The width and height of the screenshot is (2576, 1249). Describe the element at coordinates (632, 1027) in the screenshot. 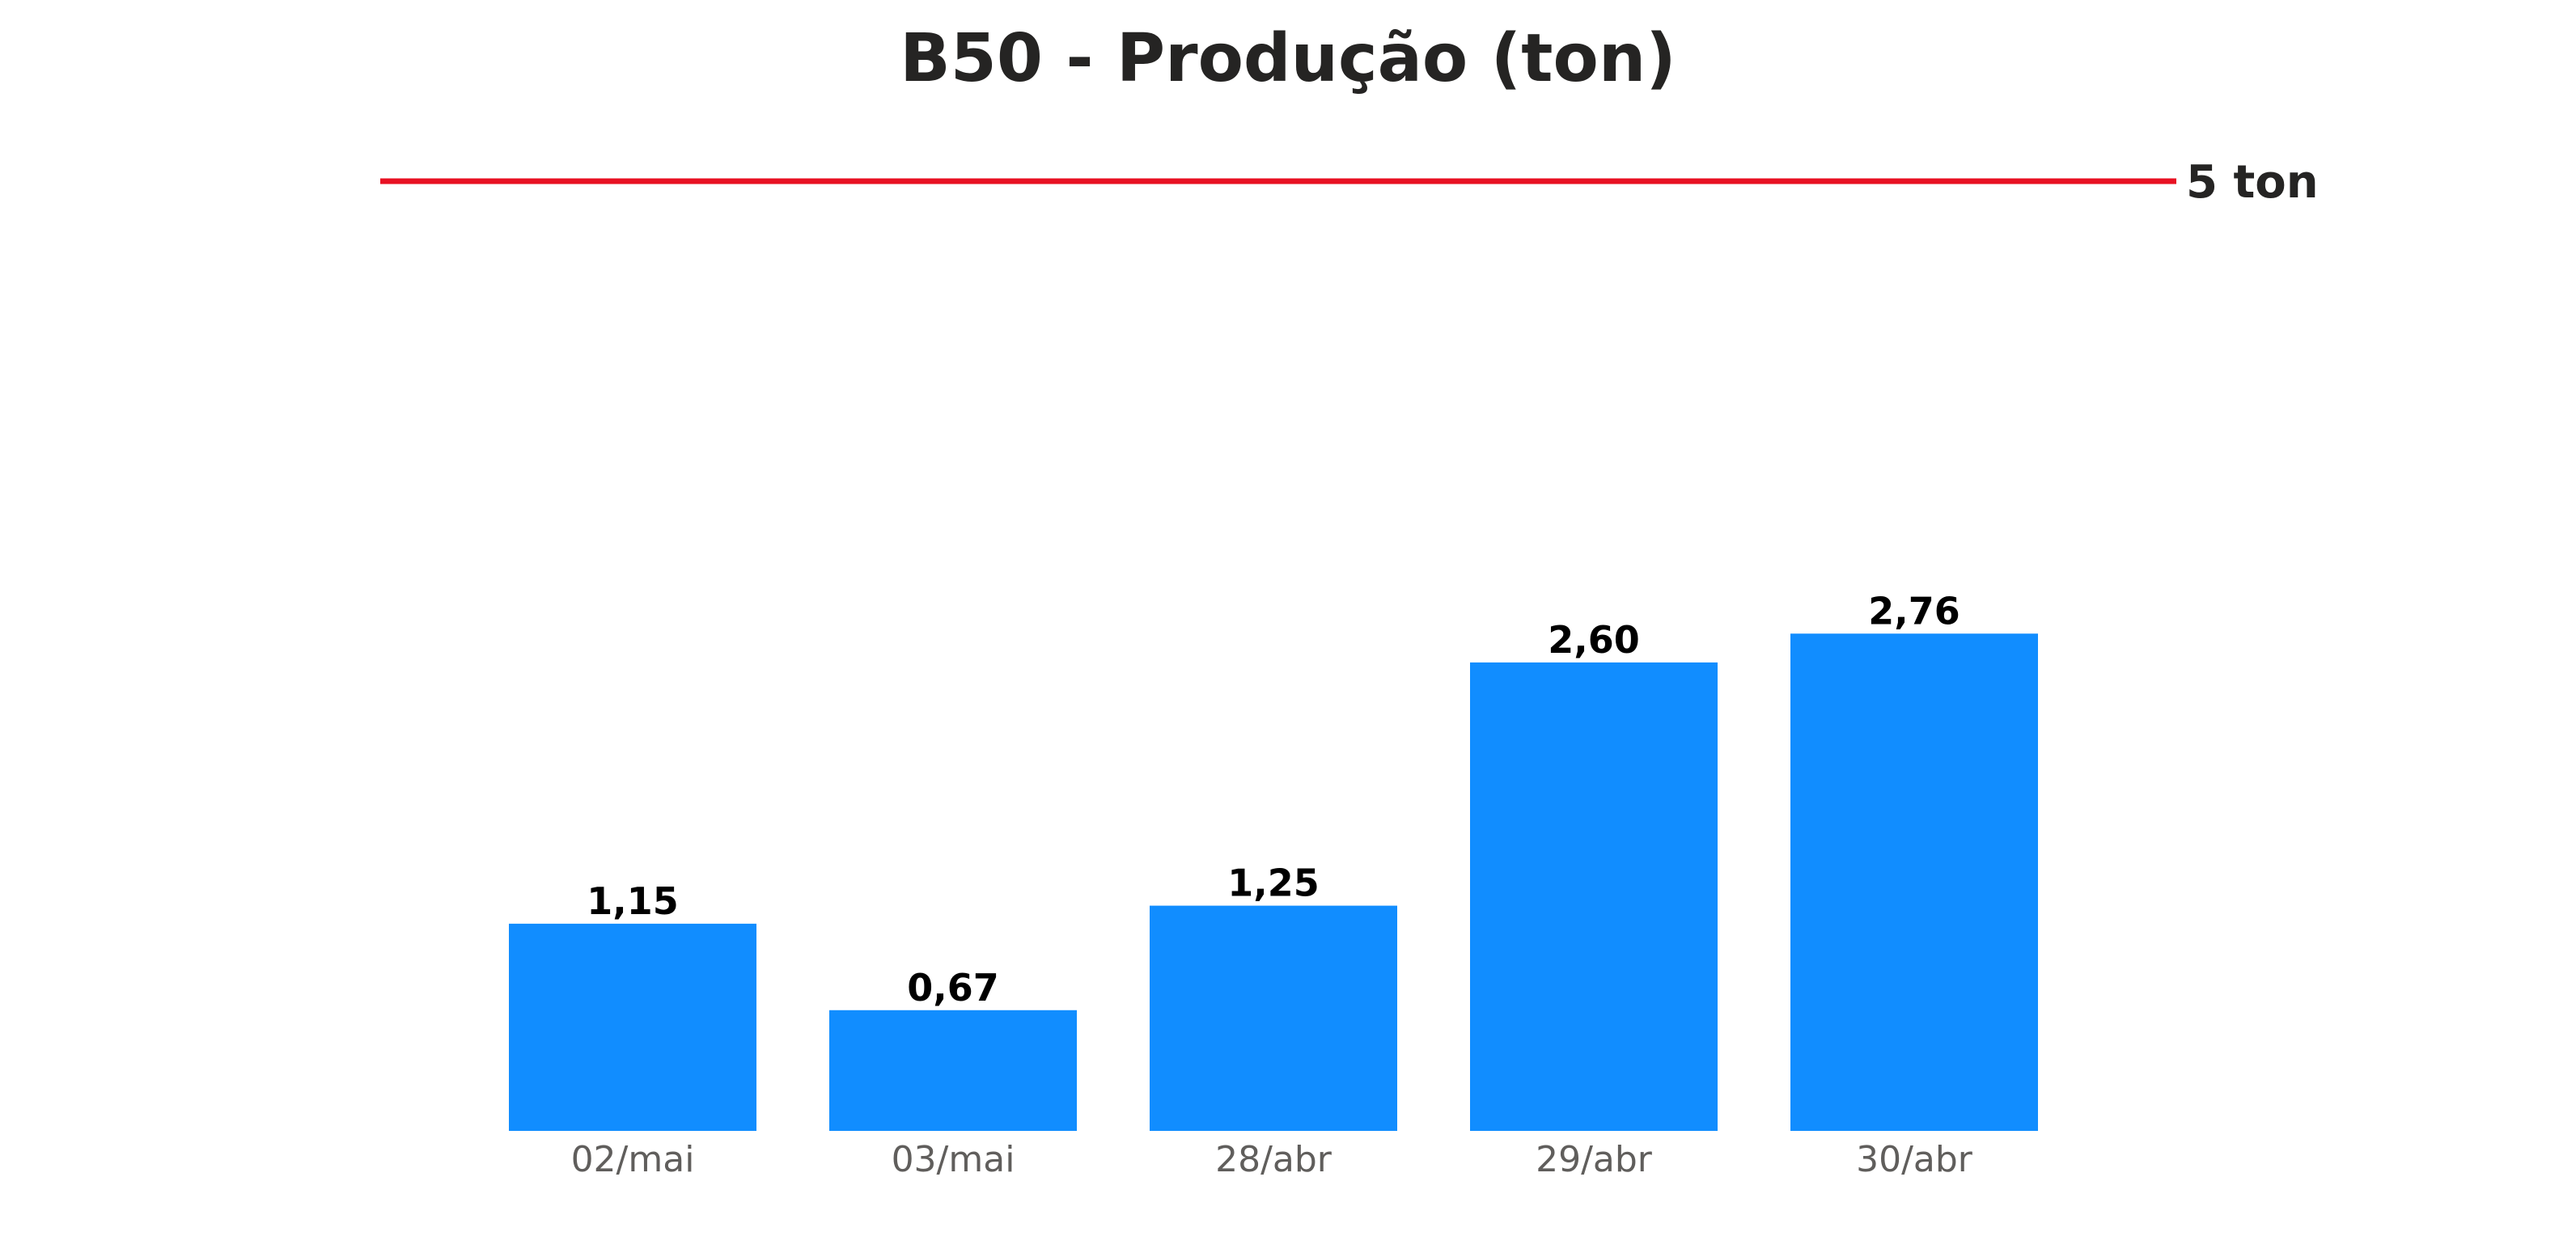

I see `bar-02-mai` at that location.